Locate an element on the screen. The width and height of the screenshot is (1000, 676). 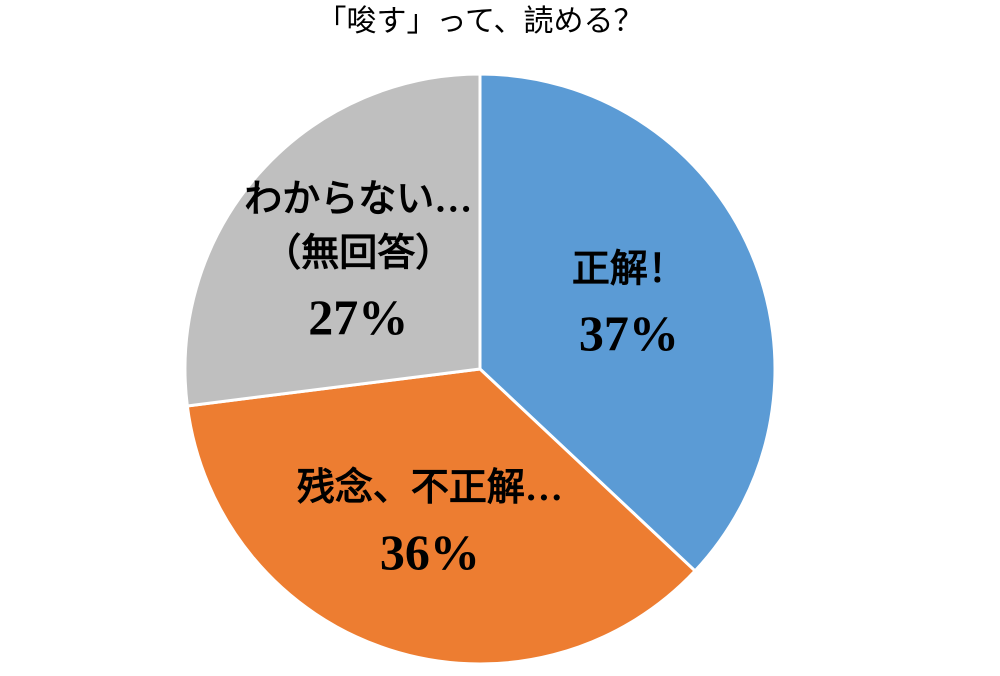
category-label: （無回答） is located at coordinates (358, 253).